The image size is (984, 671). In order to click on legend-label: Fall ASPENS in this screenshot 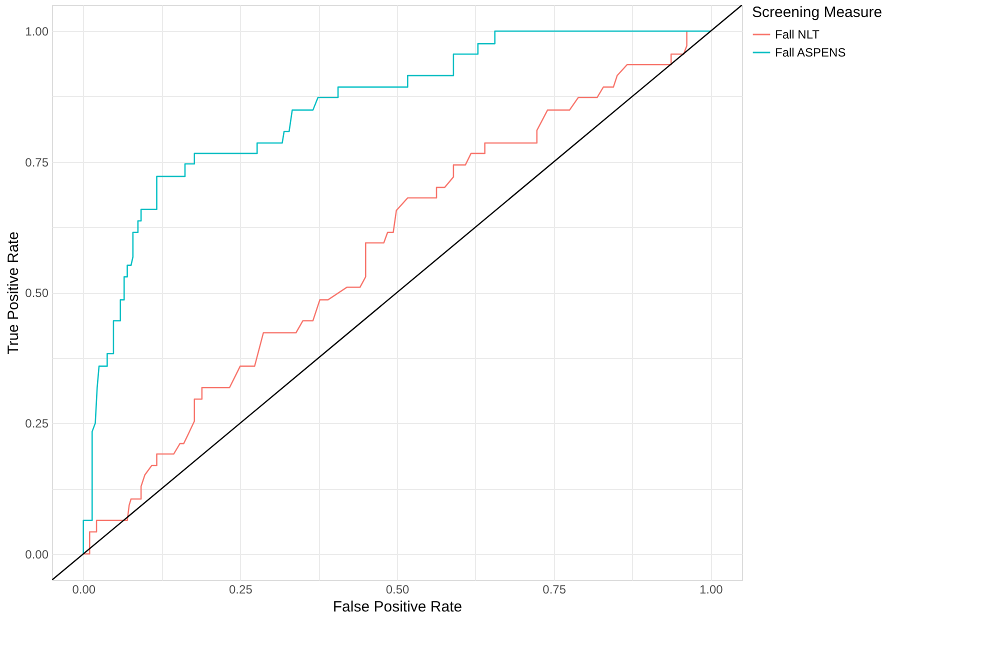, I will do `click(810, 53)`.